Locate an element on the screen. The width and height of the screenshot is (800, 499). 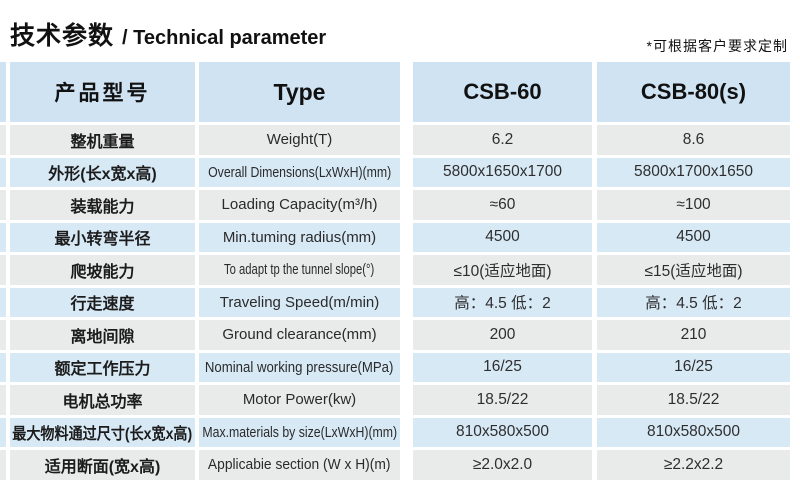
row-power-value-csb60-text: 18.5/22 is located at coordinates (502, 399).